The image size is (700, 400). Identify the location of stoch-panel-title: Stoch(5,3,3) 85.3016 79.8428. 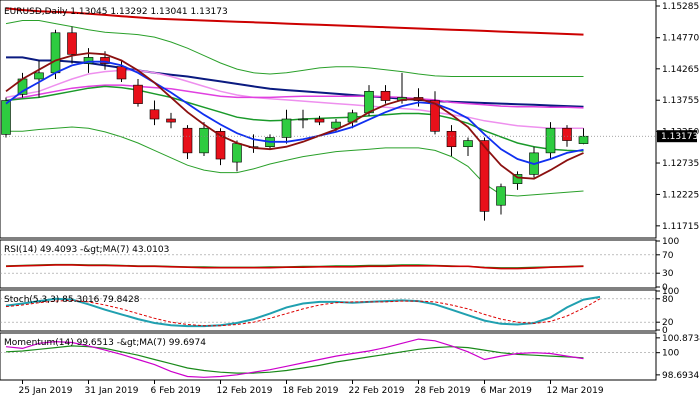
(72, 300).